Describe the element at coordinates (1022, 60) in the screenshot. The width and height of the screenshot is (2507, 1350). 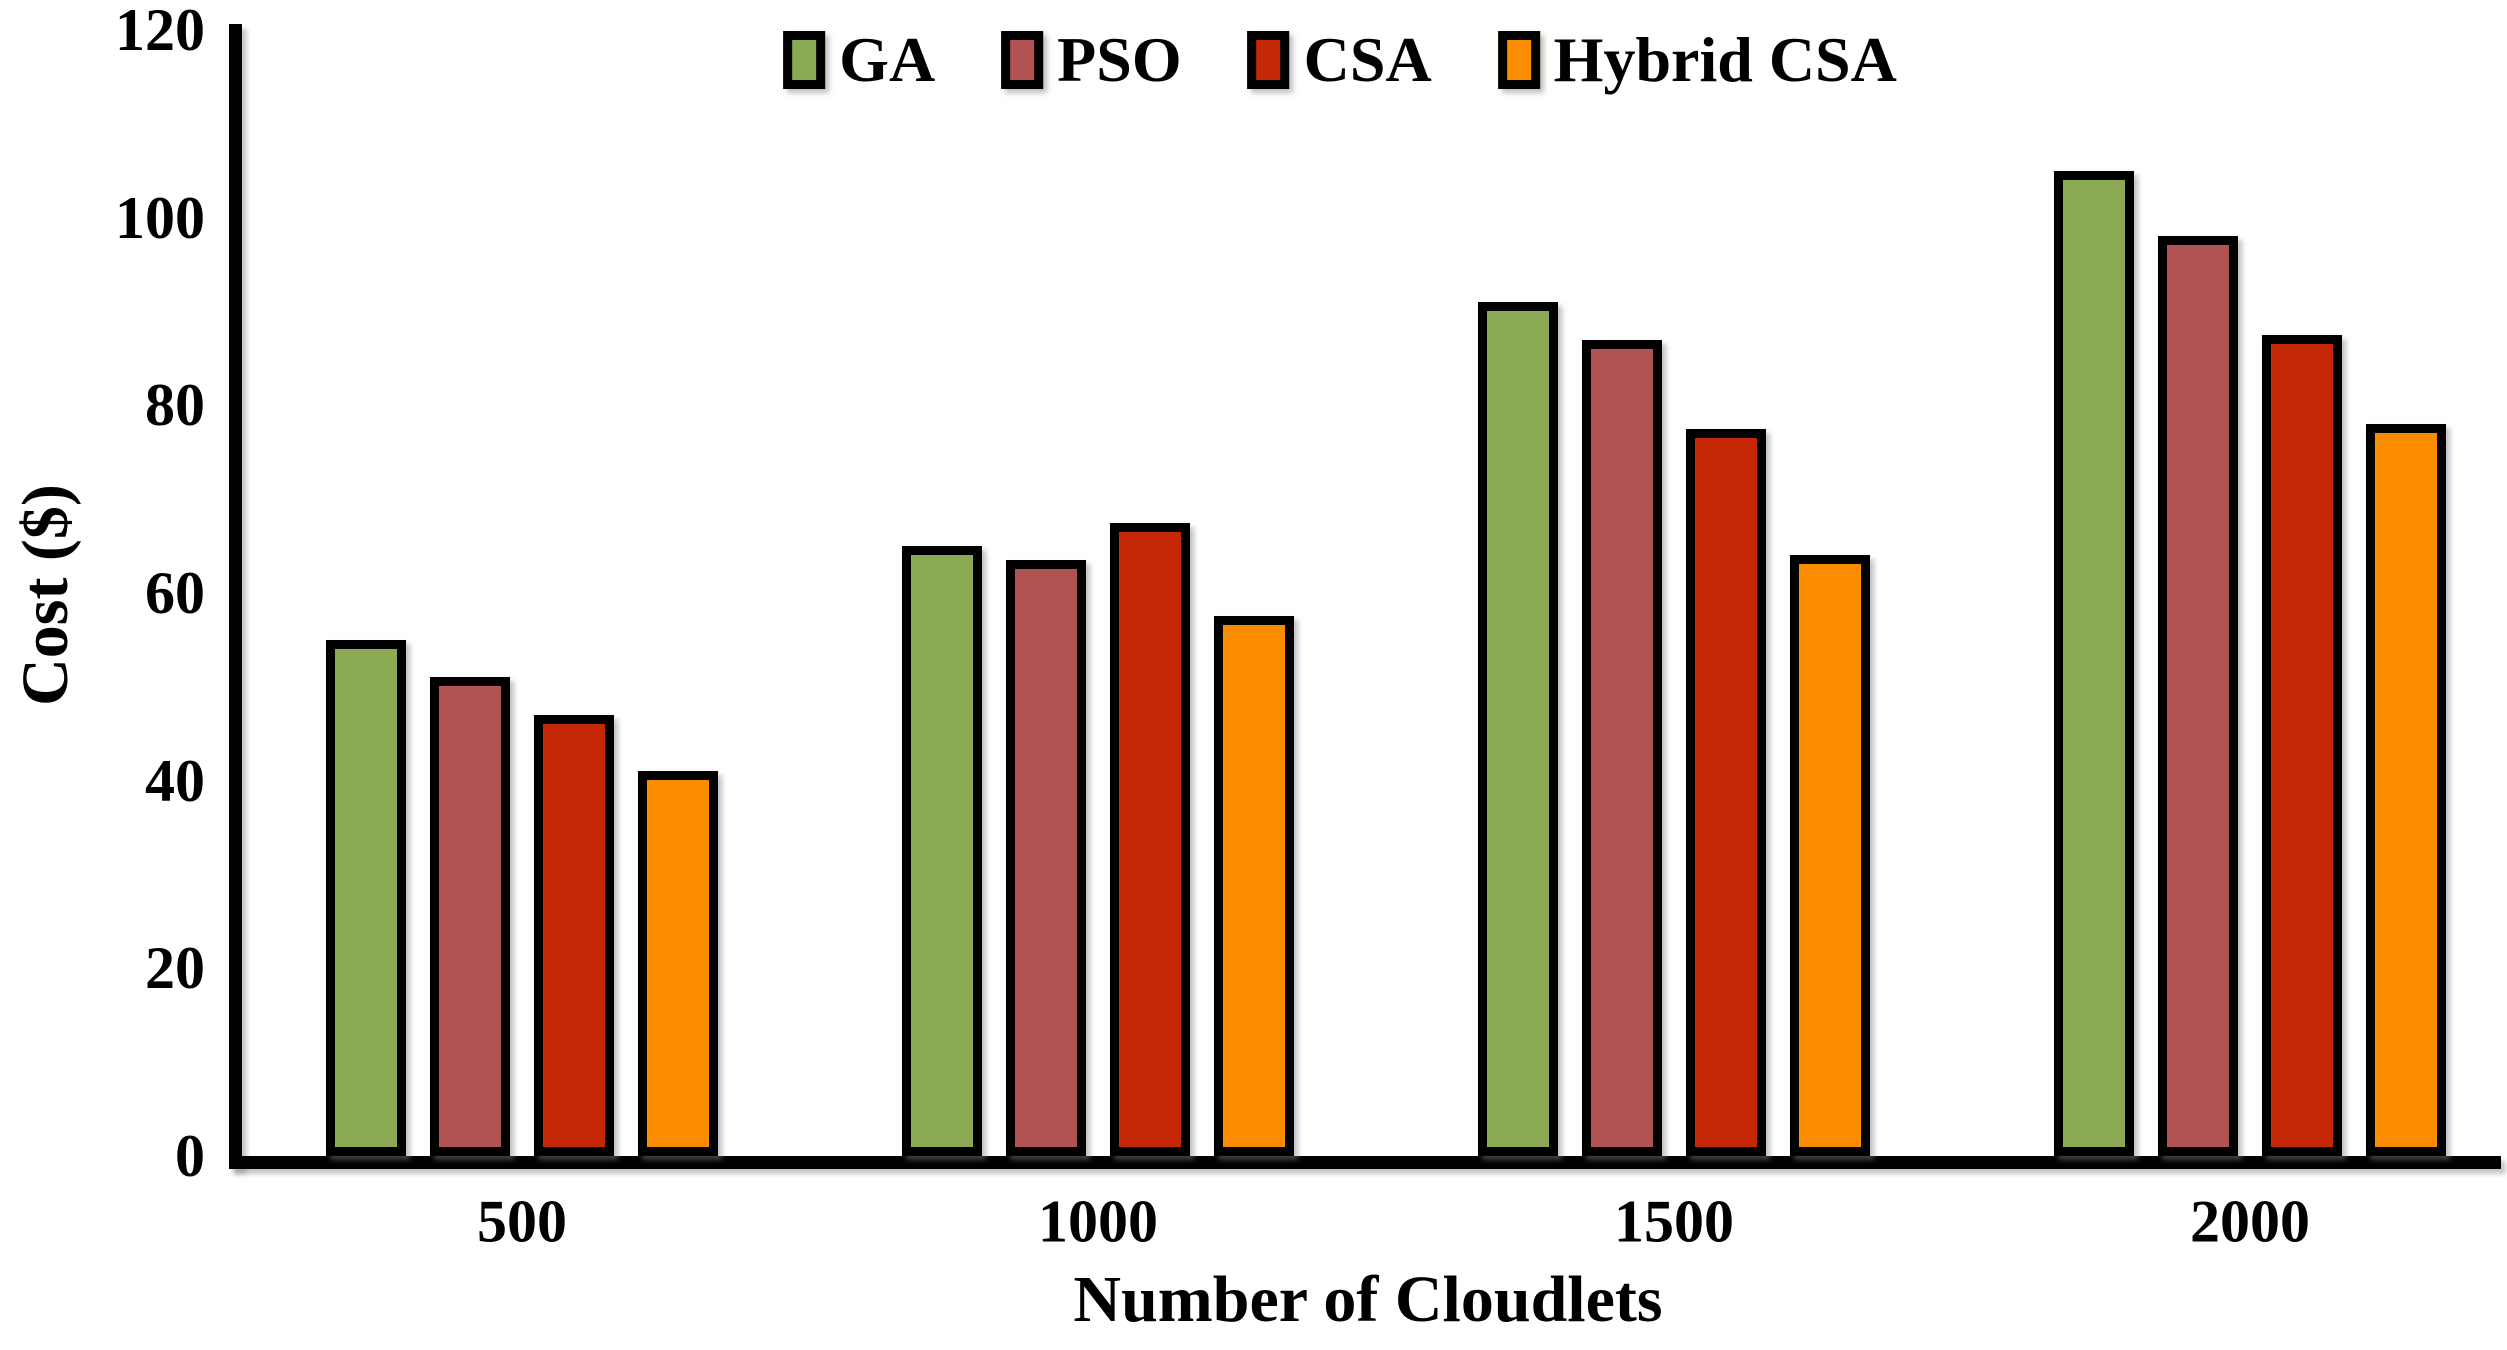
I see `legend-swatch-pso` at that location.